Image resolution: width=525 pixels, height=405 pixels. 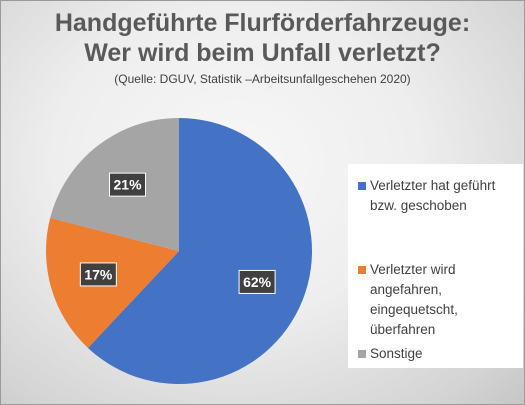 I want to click on data-label-3: 21%, so click(x=128, y=184).